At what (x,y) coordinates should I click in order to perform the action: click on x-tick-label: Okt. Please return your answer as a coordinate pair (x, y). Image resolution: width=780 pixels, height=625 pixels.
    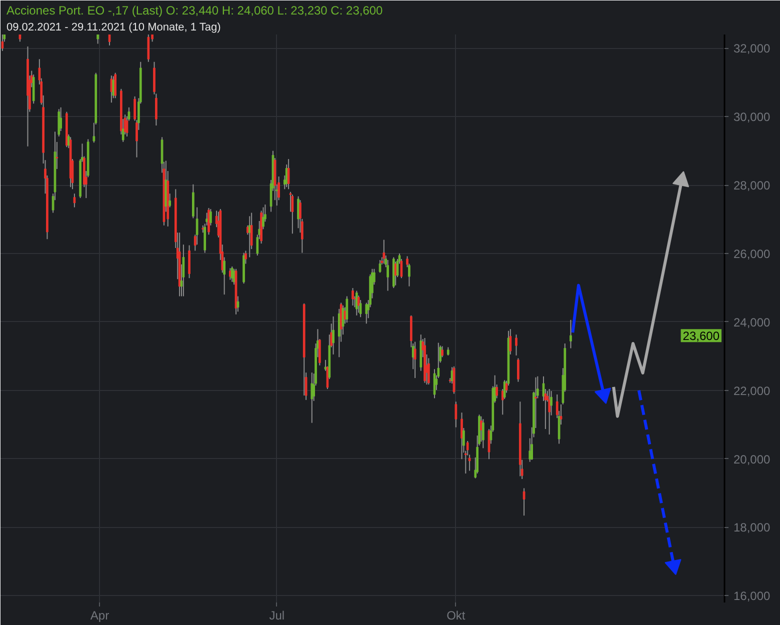
    Looking at the image, I should click on (456, 615).